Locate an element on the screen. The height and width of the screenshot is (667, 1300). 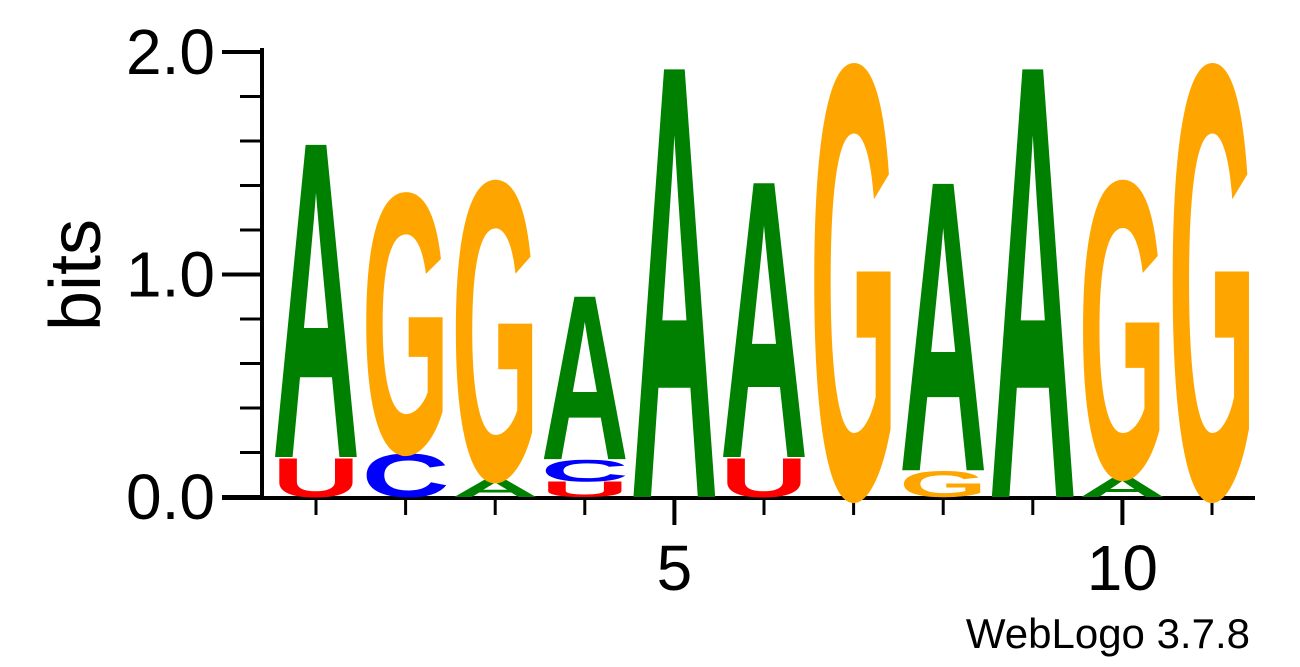
logo-column-9: A is located at coordinates (1033, 314).